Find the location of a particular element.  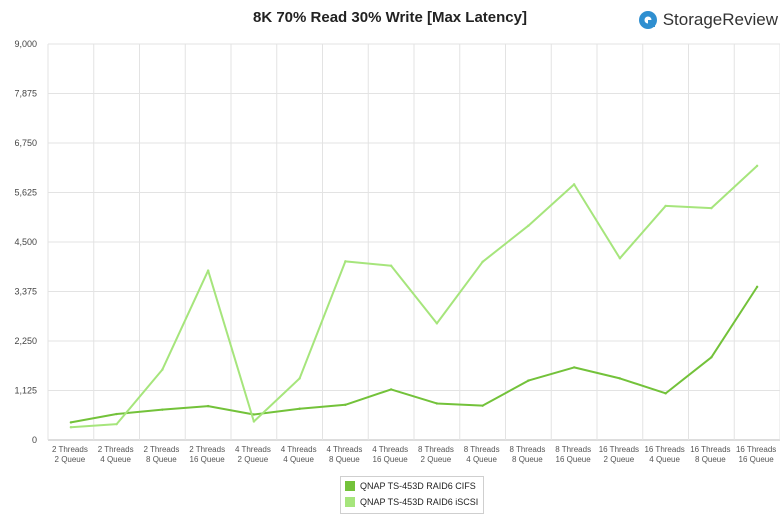

y-tick-label: 5,625 is located at coordinates (25, 193).